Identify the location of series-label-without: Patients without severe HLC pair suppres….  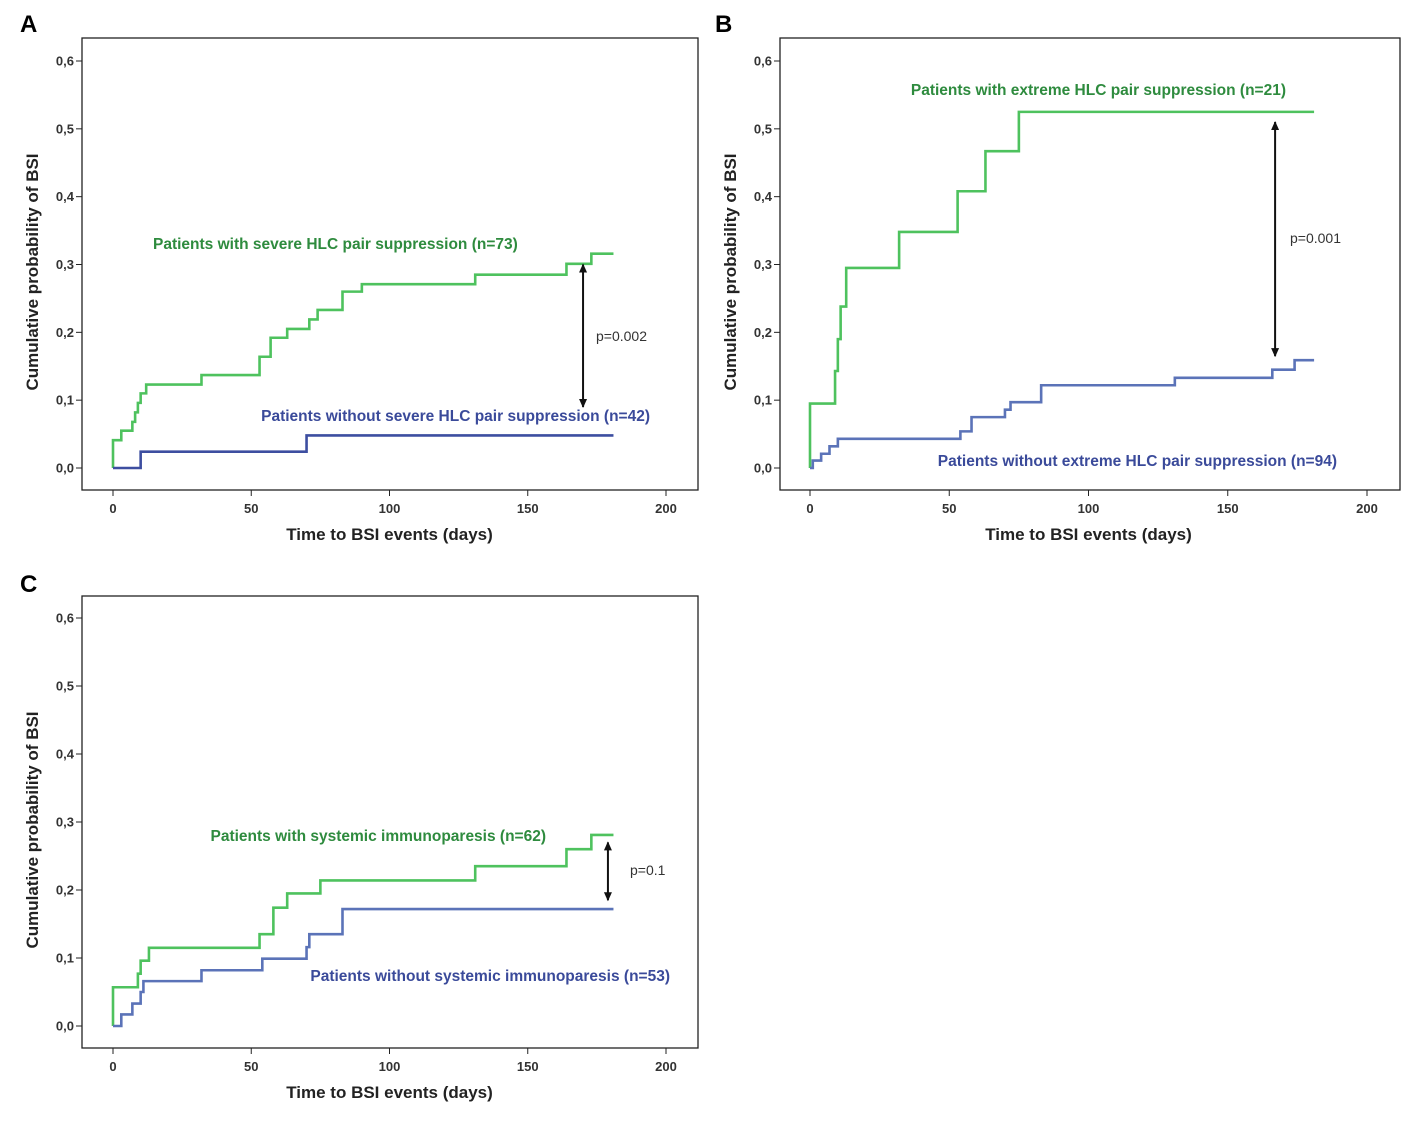
(455, 416).